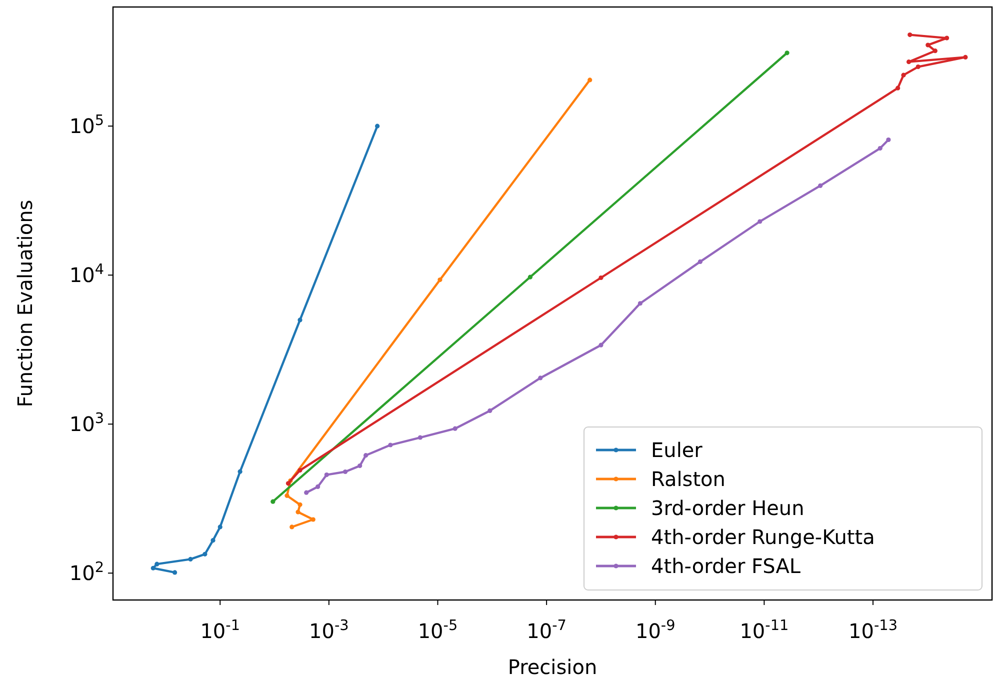 The image size is (993, 681). What do you see at coordinates (677, 450) in the screenshot?
I see `legend-label: Euler` at bounding box center [677, 450].